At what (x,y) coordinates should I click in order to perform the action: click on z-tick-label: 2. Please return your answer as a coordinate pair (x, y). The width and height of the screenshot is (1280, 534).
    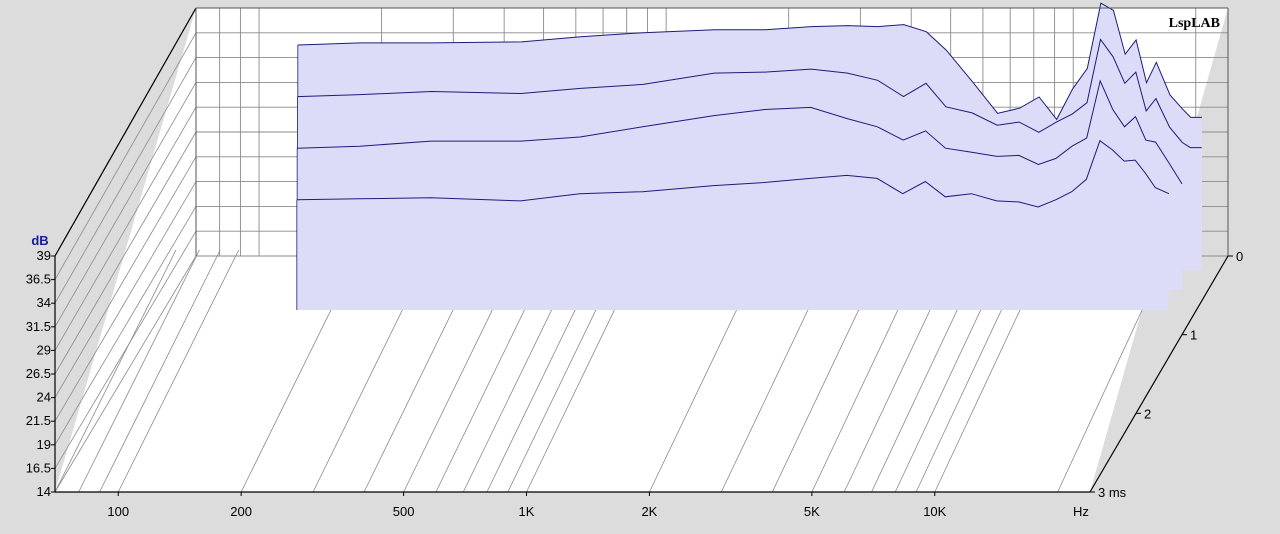
    Looking at the image, I should click on (1147, 413).